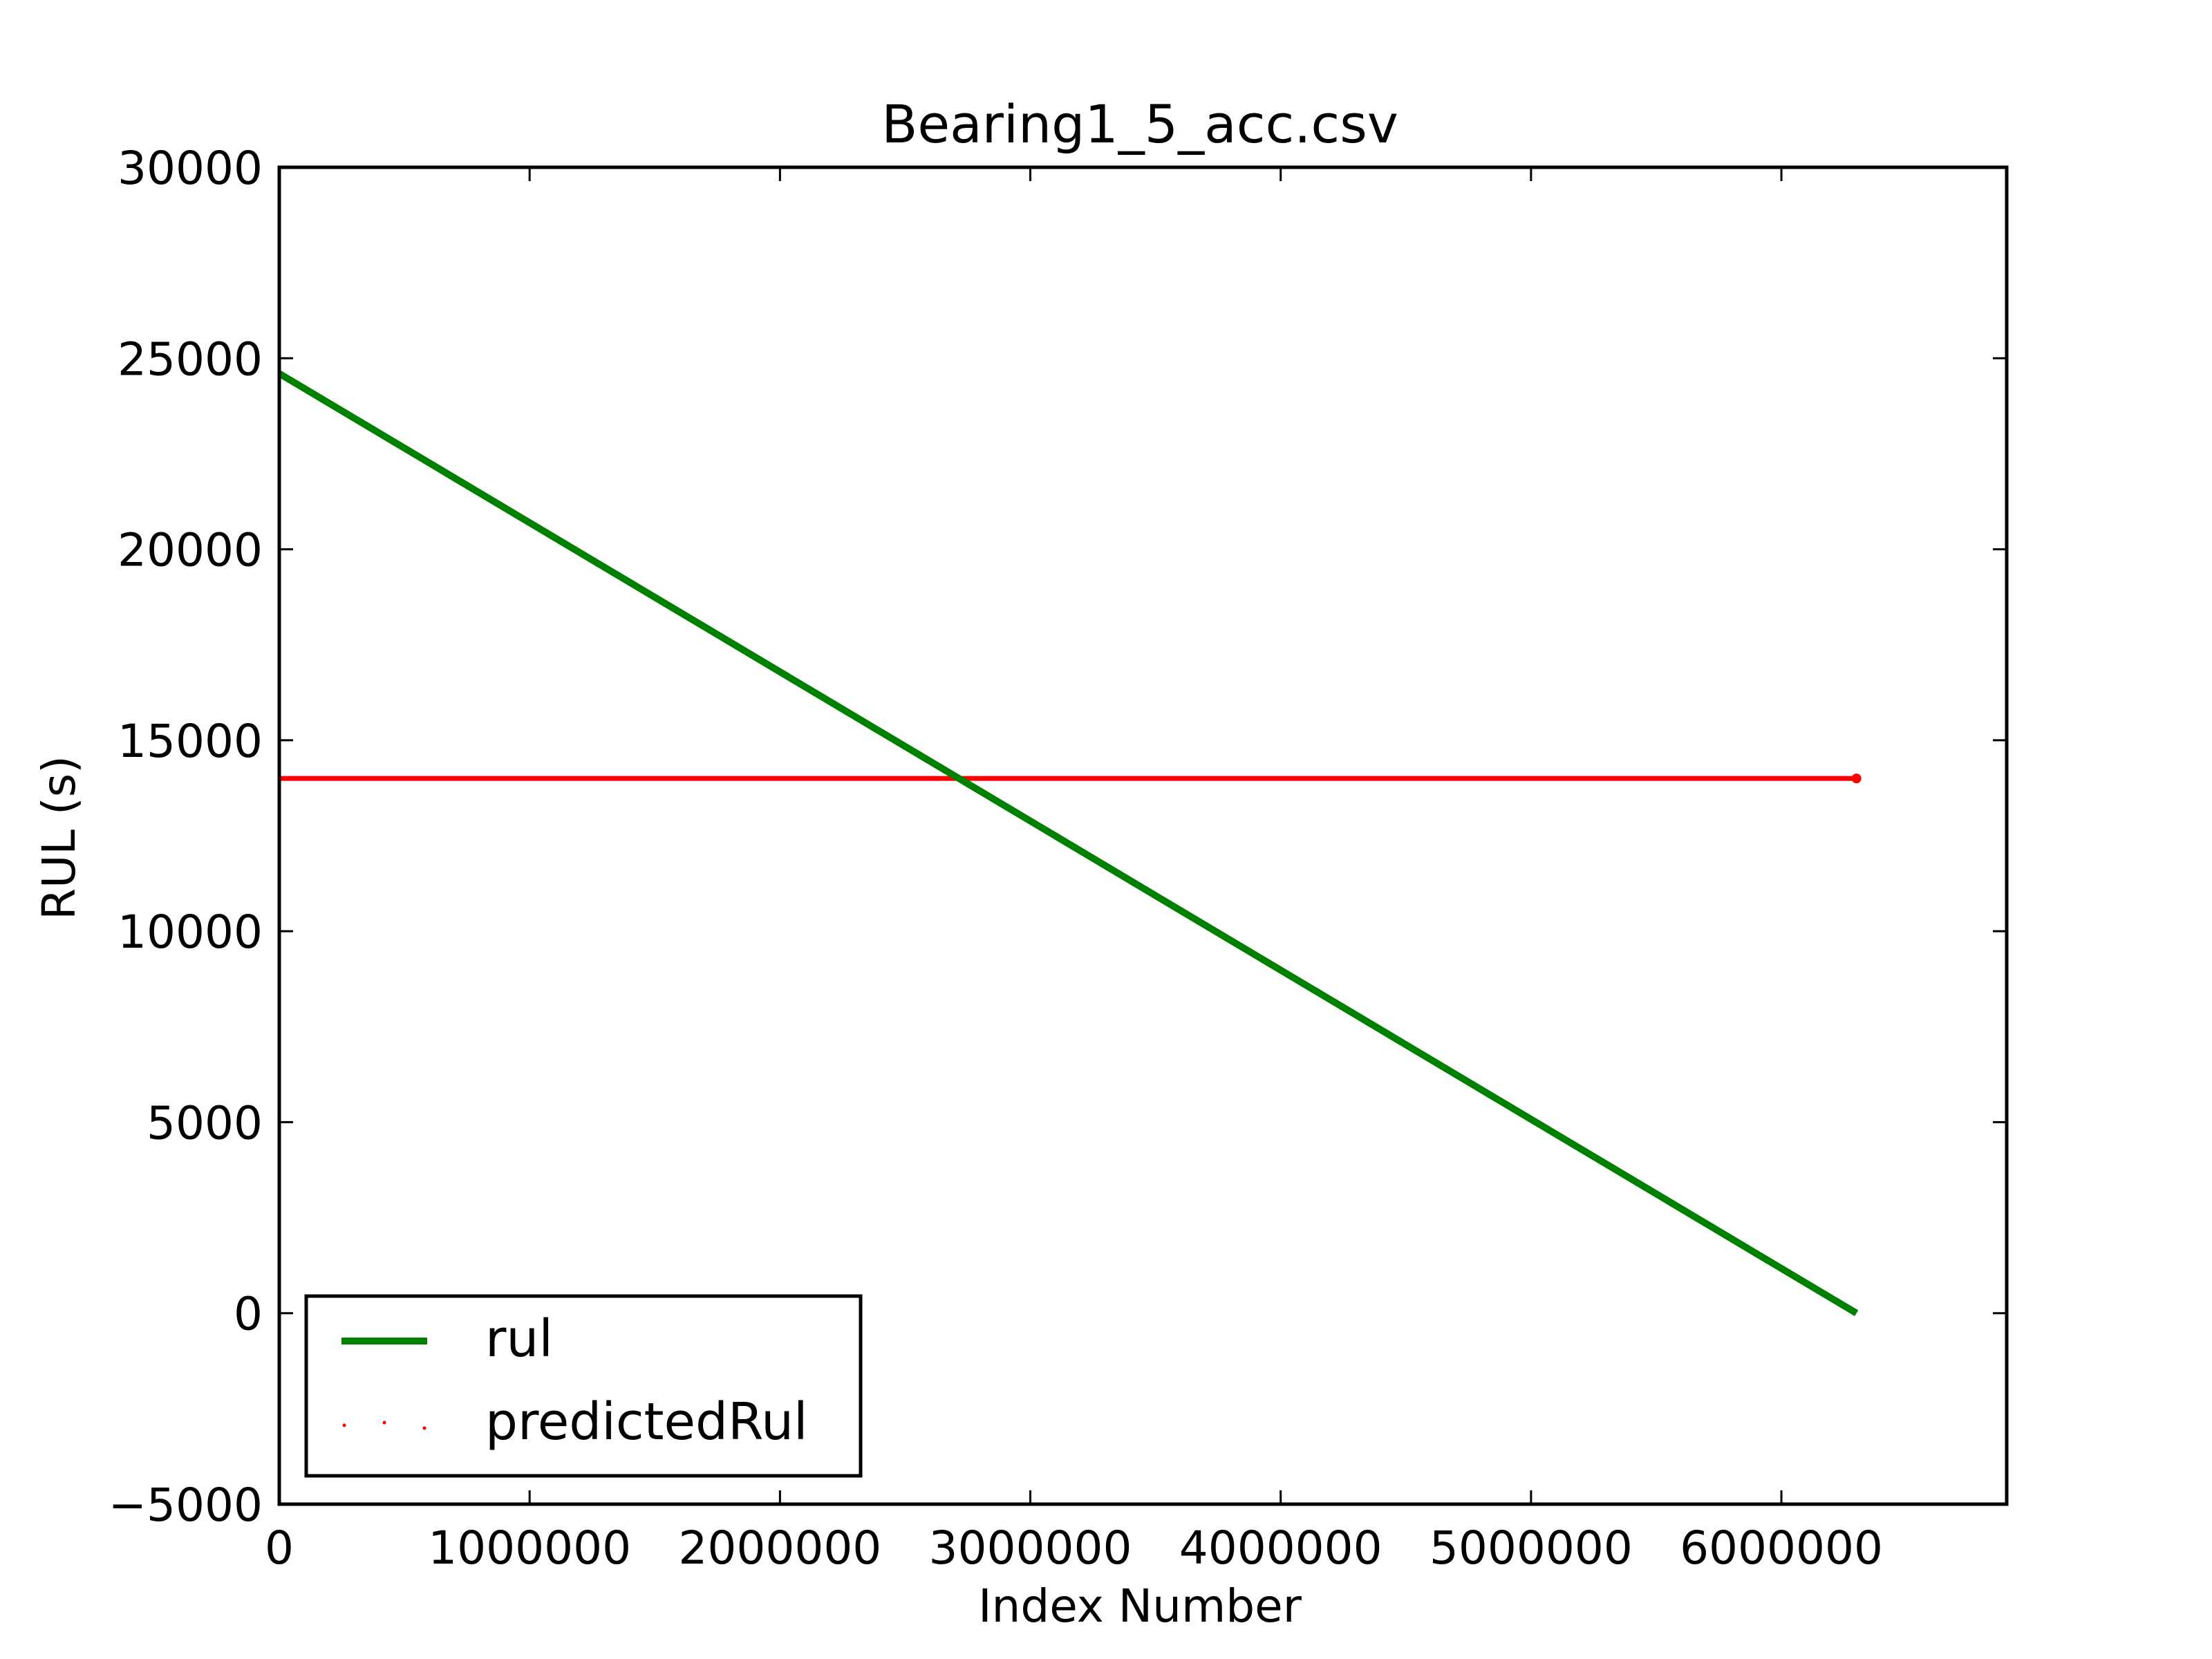  Describe the element at coordinates (1139, 124) in the screenshot. I see `chart-title: Bearing1_5_acc.csv` at that location.